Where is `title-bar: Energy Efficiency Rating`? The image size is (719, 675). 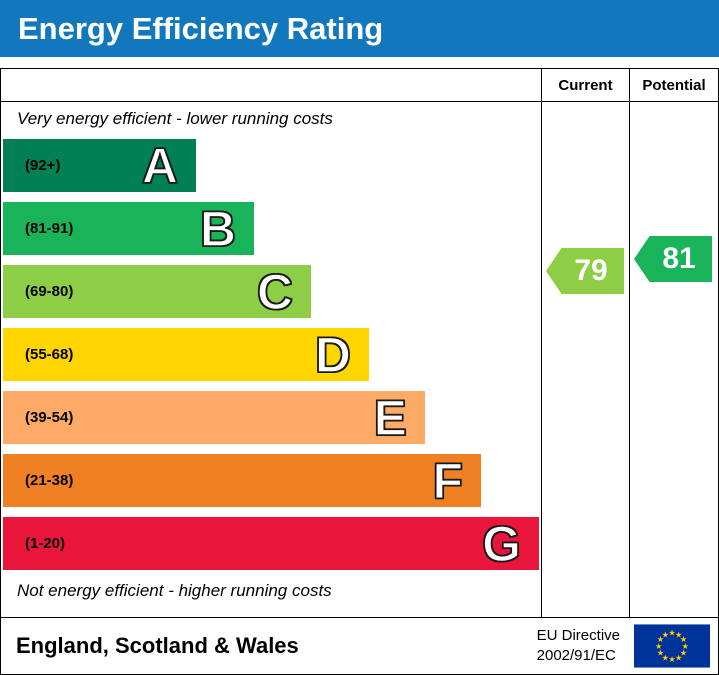 title-bar: Energy Efficiency Rating is located at coordinates (359, 28).